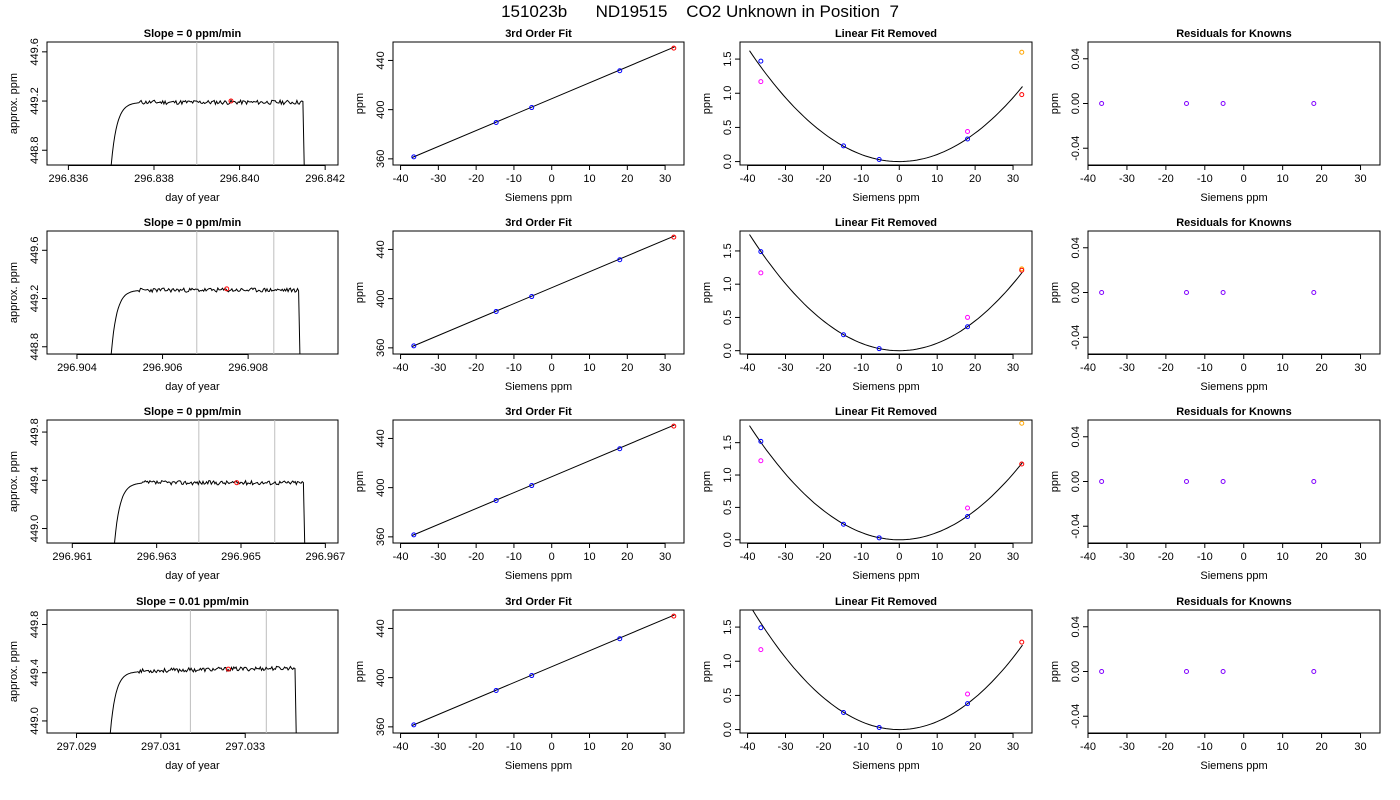 This screenshot has height=800, width=1400. What do you see at coordinates (157, 557) in the screenshot?
I see `x-tick-label: 296.963` at bounding box center [157, 557].